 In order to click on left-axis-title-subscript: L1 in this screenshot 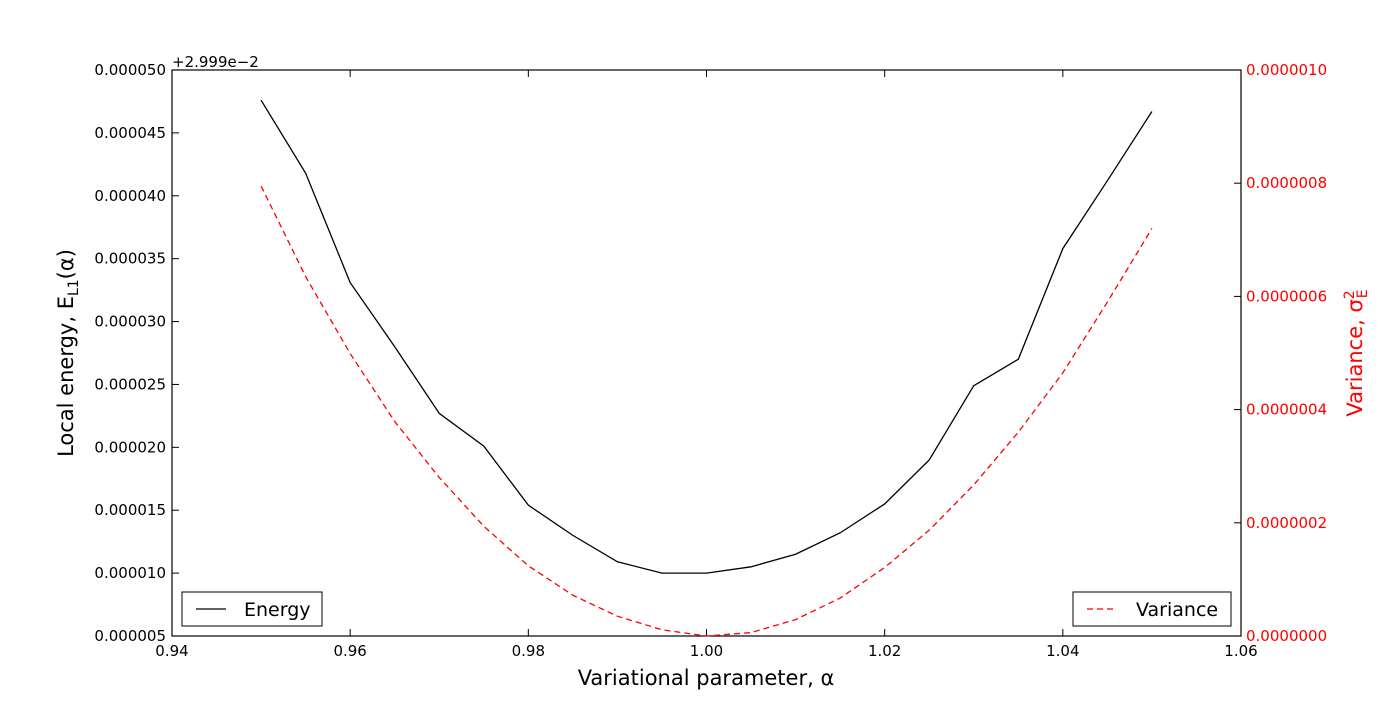, I will do `click(74, 287)`.